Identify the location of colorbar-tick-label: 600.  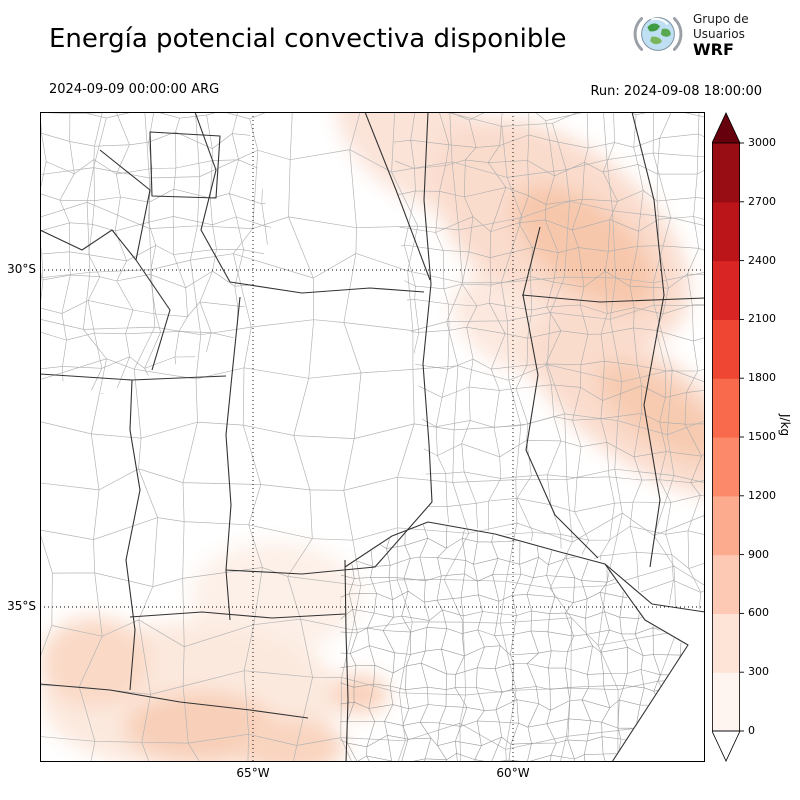
(758, 613).